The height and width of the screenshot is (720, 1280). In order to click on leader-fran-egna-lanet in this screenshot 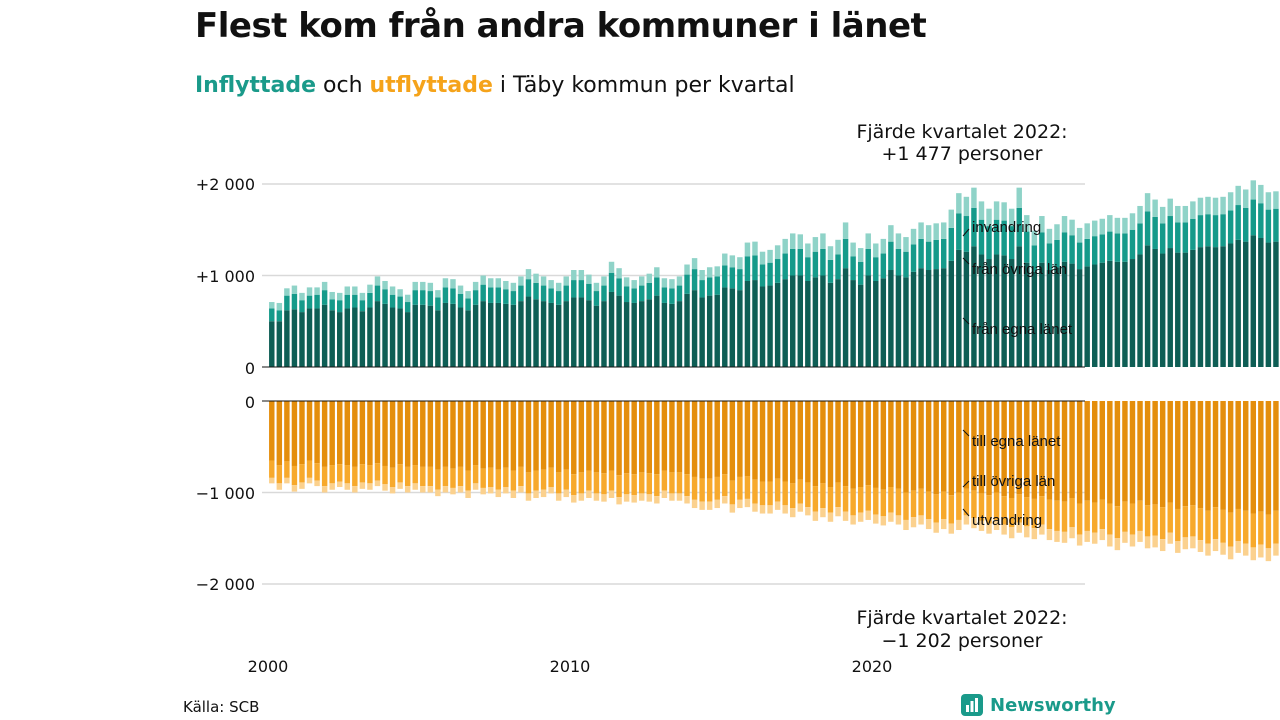, I will do `click(966, 321)`.